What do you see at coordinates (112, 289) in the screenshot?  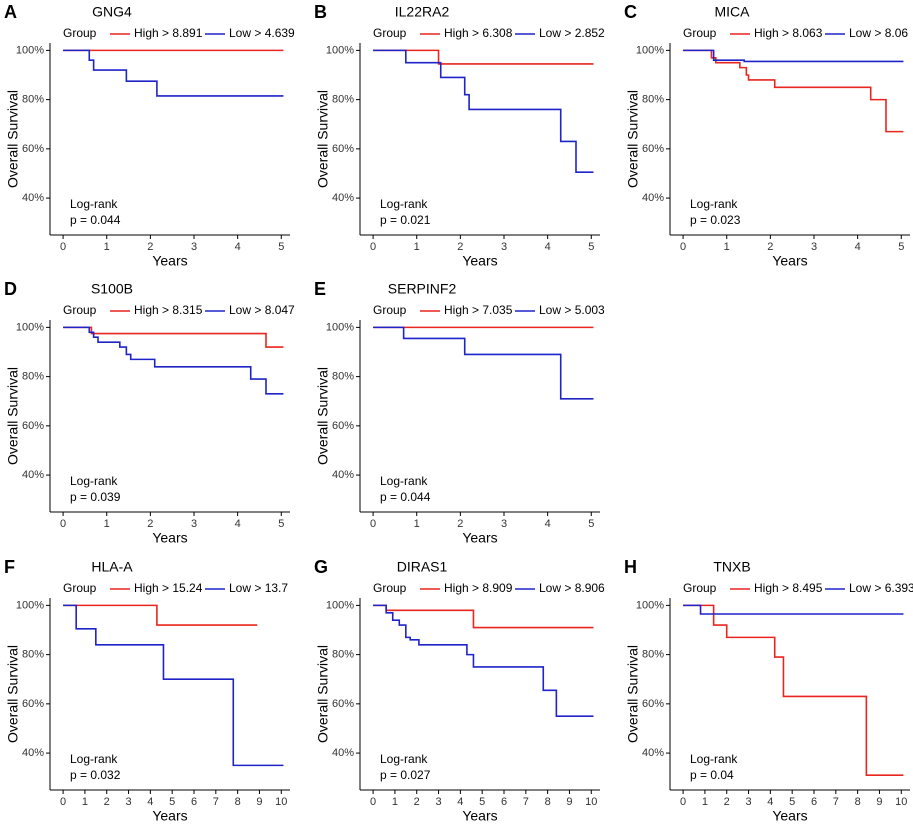 I see `chart-title: S100B` at bounding box center [112, 289].